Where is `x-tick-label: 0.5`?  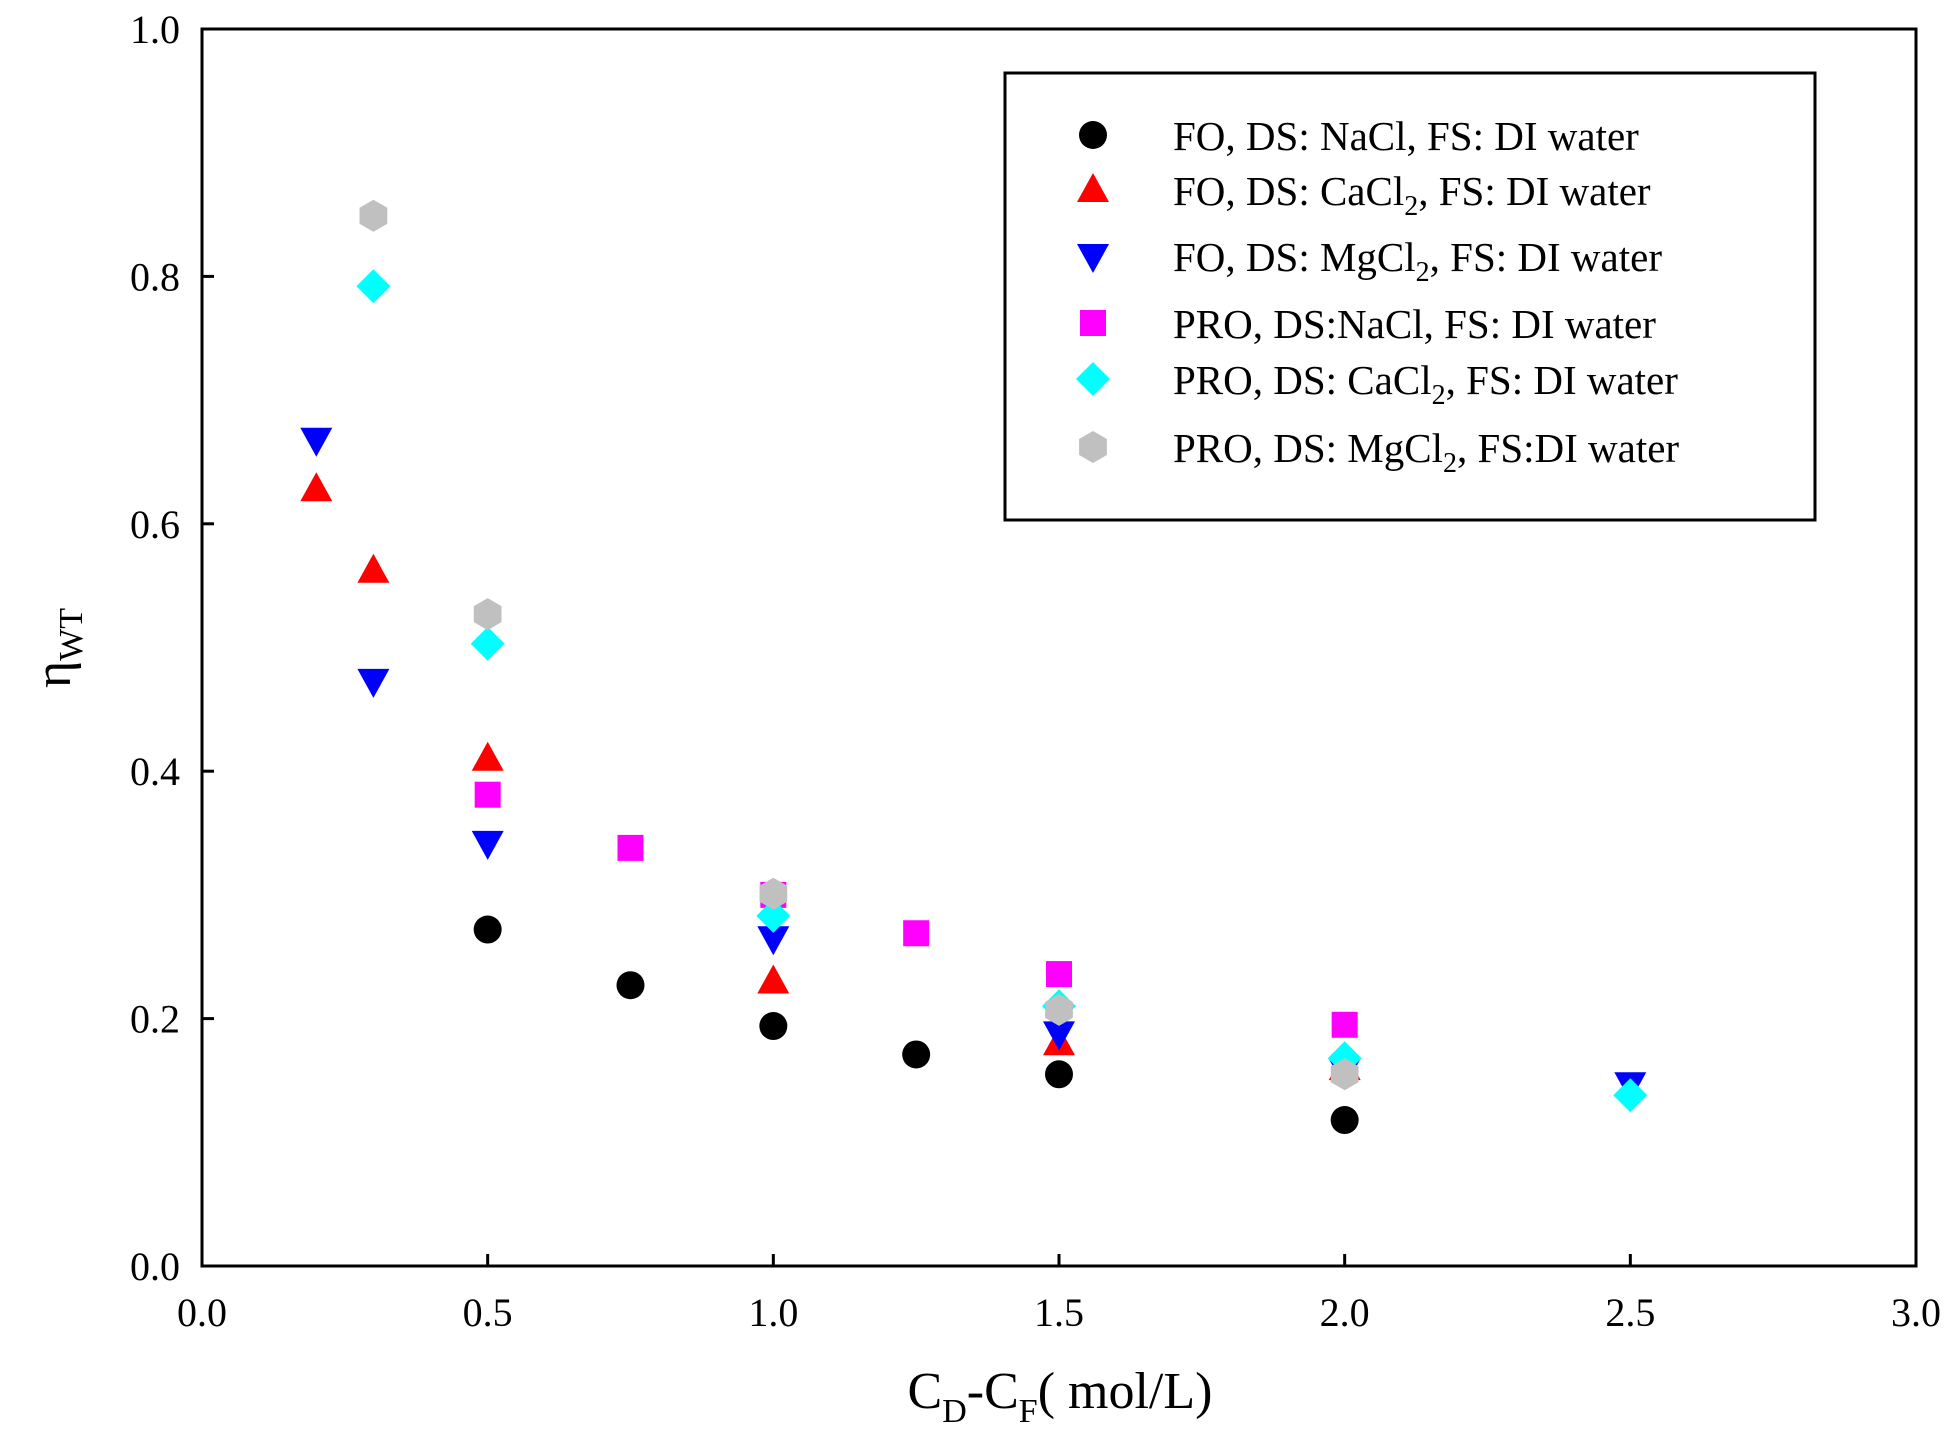 x-tick-label: 0.5 is located at coordinates (488, 1312).